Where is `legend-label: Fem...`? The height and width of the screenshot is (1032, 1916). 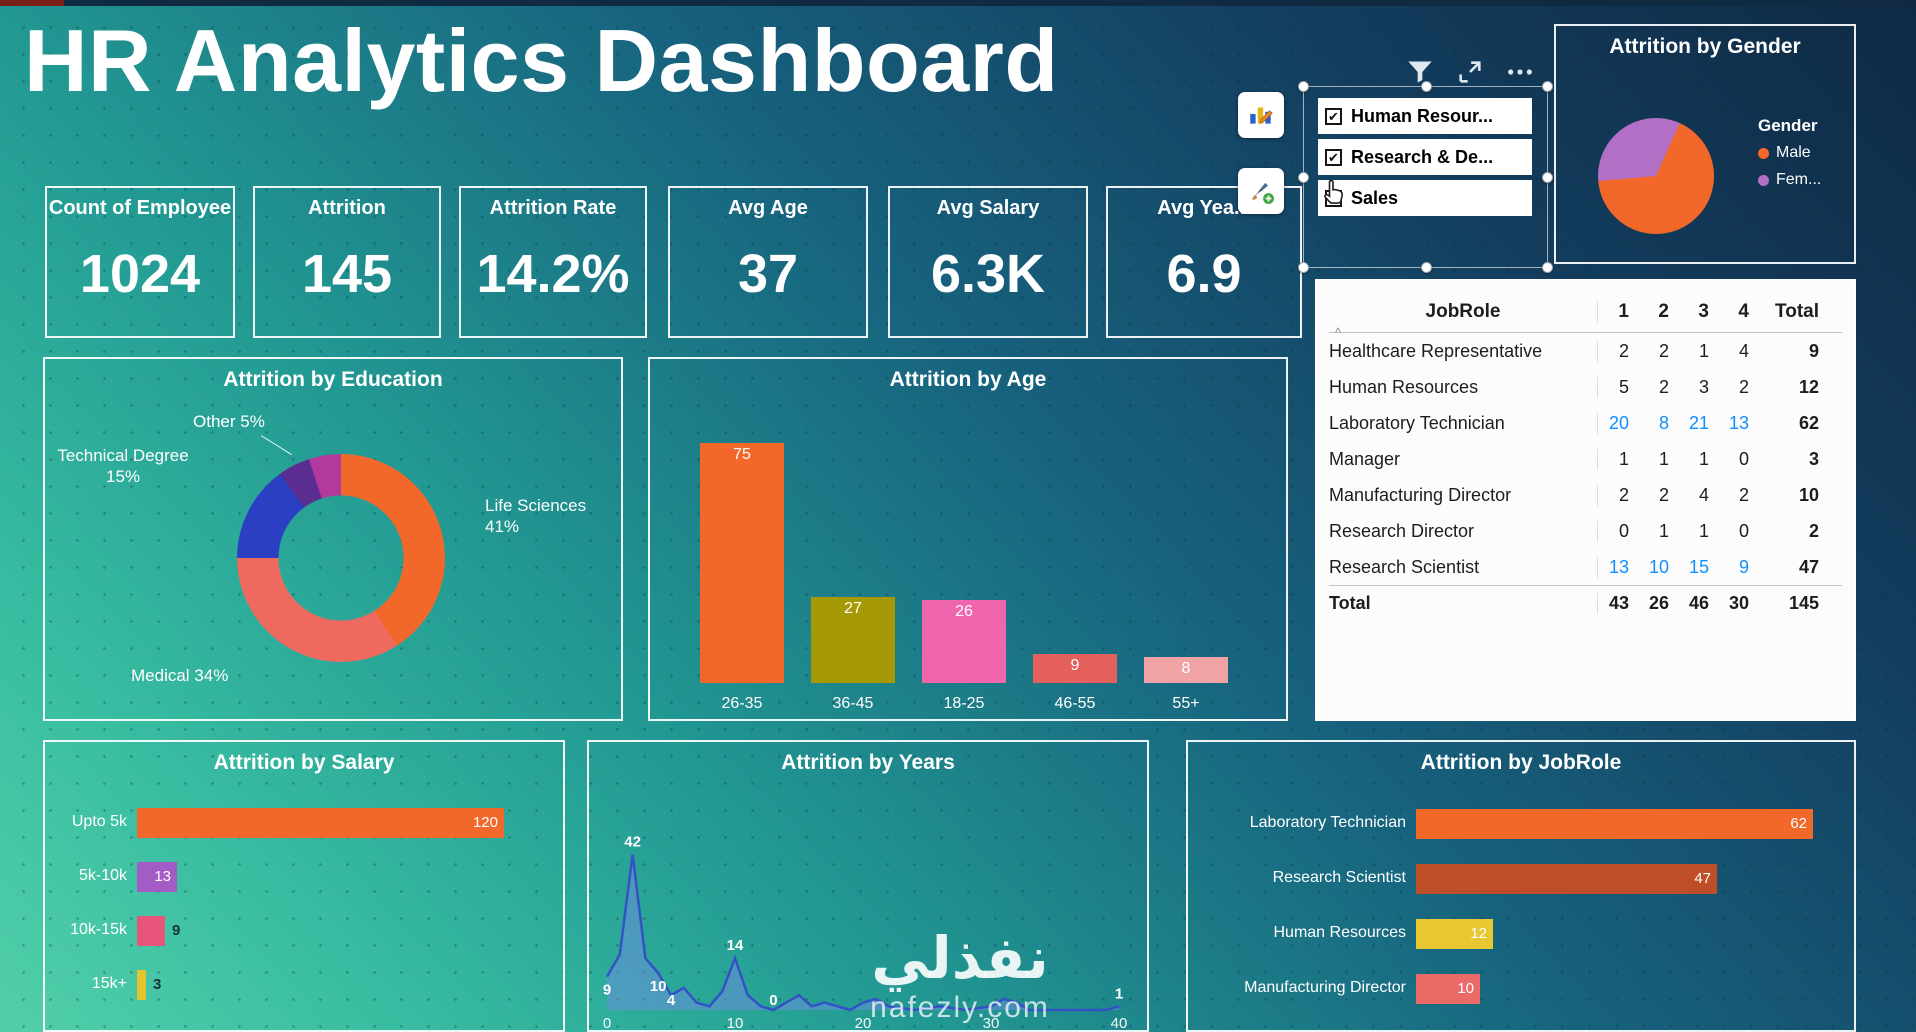 legend-label: Fem... is located at coordinates (1799, 179).